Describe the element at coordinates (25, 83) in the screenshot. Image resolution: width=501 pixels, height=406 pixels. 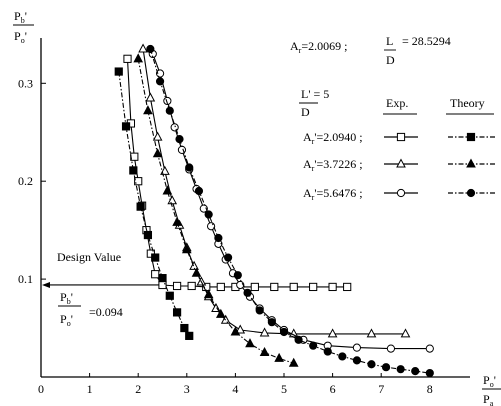
I see `y-tick-label: 0.3` at that location.